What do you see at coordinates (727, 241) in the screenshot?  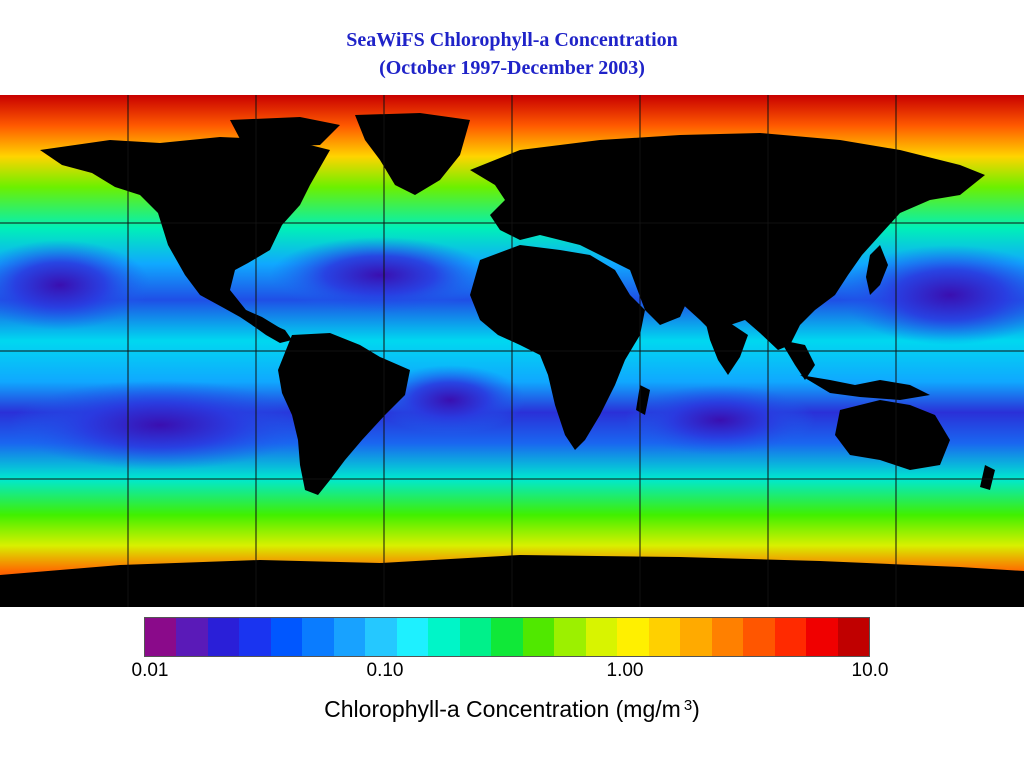 I see `land-eurasia` at bounding box center [727, 241].